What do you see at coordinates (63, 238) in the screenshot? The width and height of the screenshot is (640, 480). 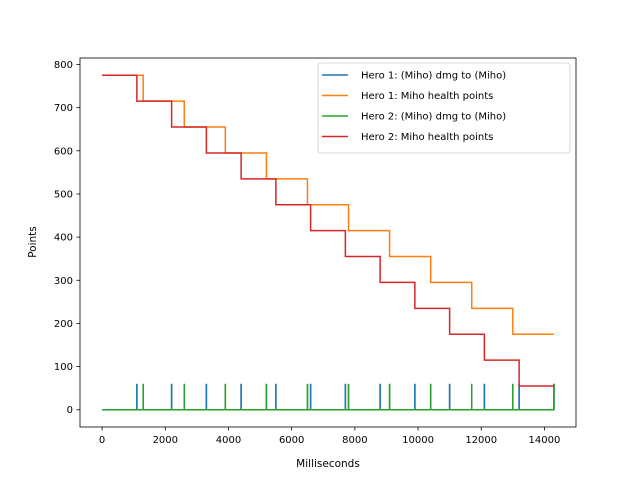 I see `y-tick-label-400: 400` at bounding box center [63, 238].